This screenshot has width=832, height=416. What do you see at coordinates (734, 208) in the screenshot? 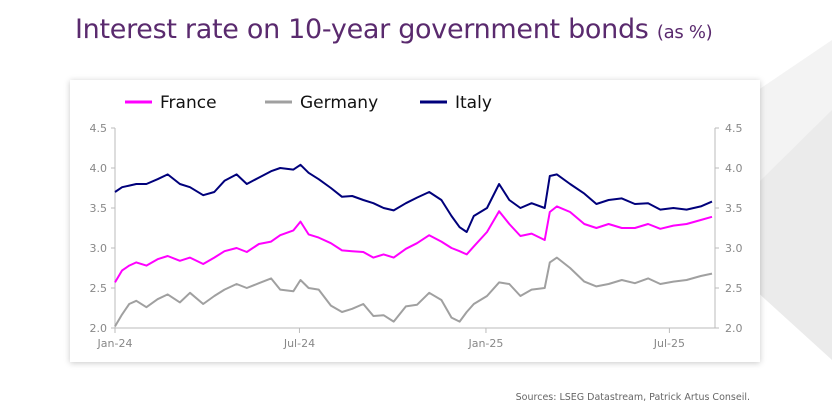
I see `y-tick-label-right: 3.5` at bounding box center [734, 208].